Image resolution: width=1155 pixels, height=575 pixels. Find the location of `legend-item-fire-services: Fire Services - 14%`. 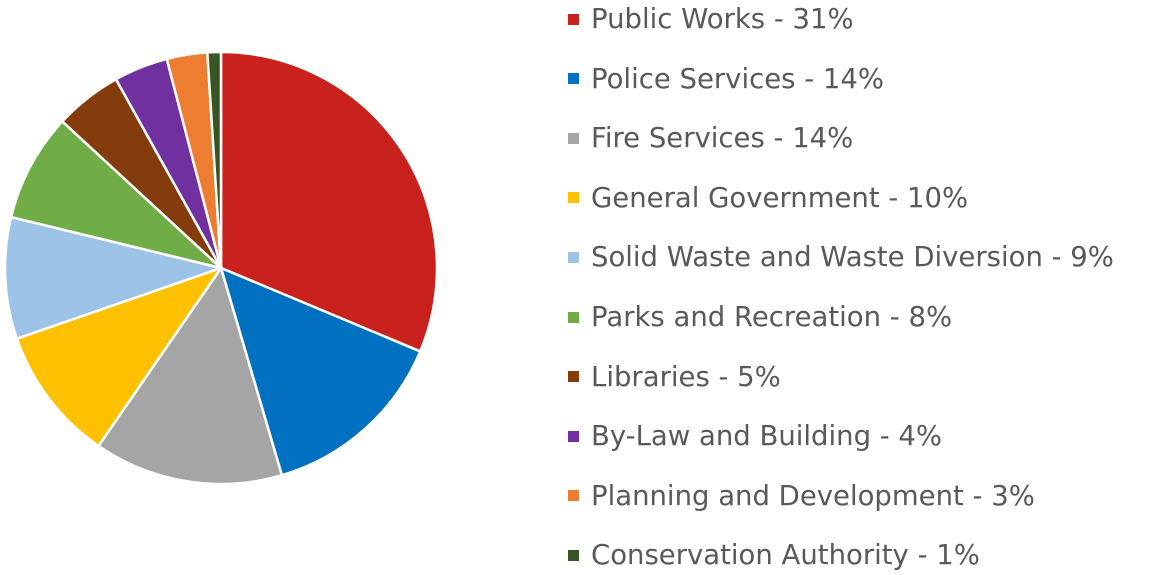

legend-item-fire-services: Fire Services - 14% is located at coordinates (710, 138).